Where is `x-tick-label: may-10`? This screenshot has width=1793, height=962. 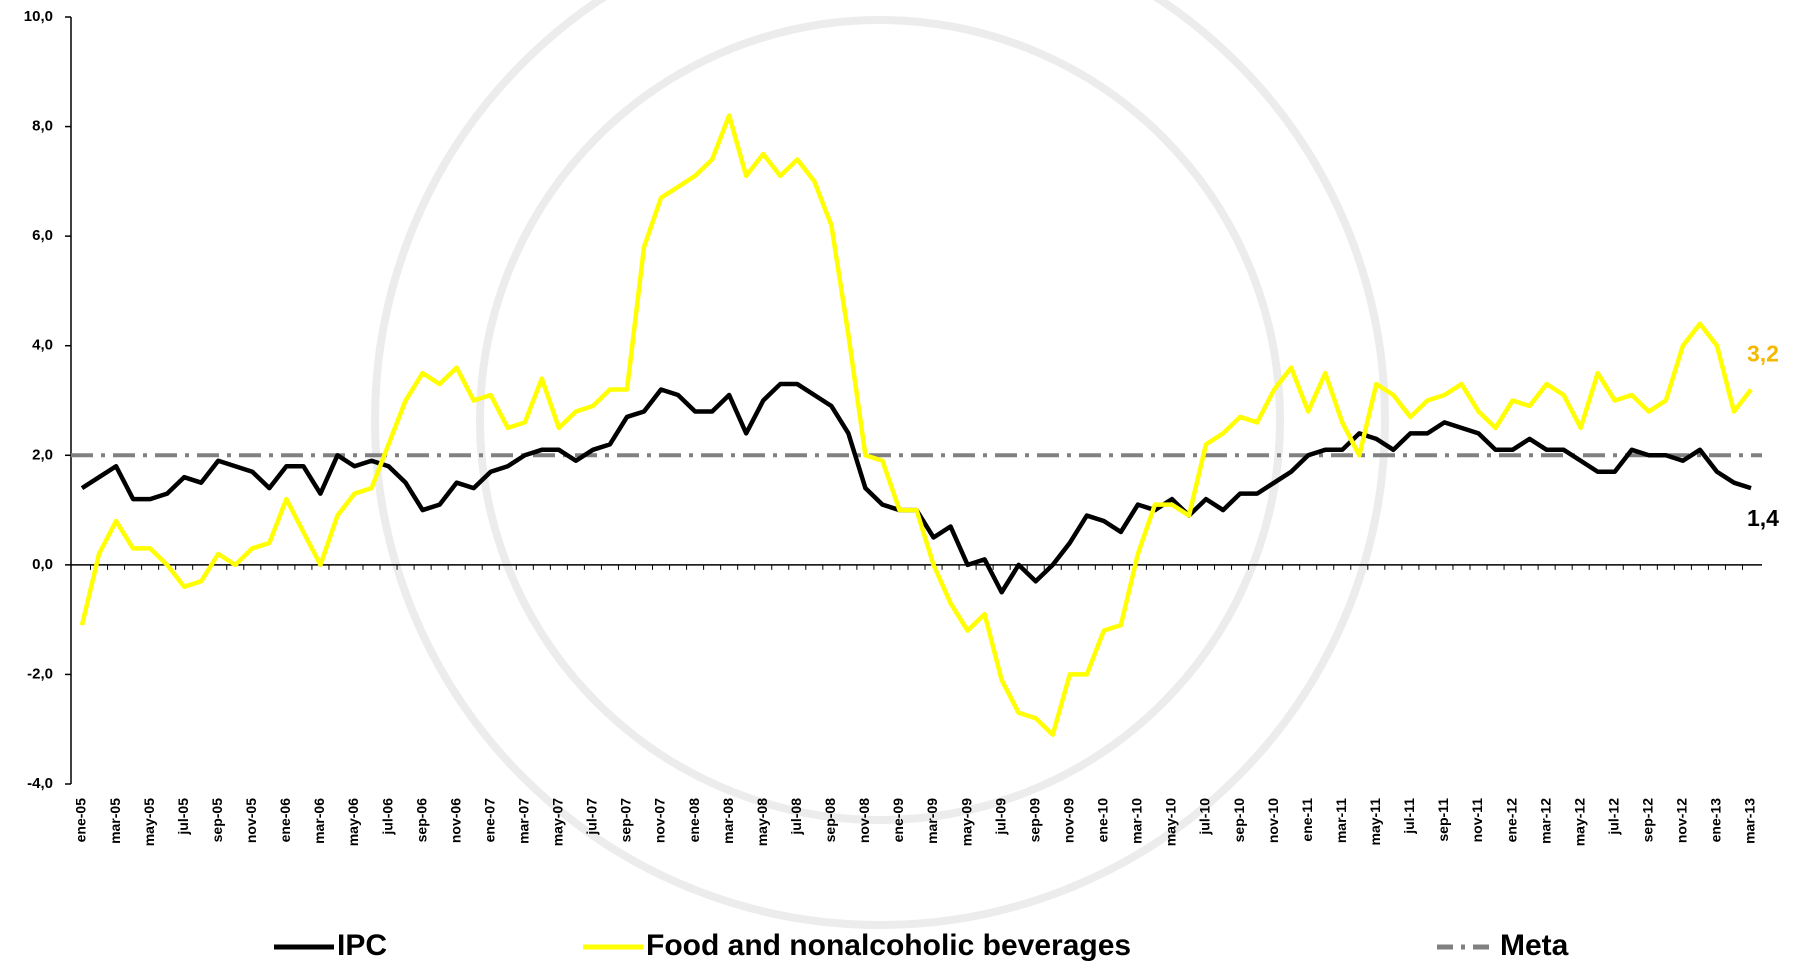 x-tick-label: may-10 is located at coordinates (1171, 822).